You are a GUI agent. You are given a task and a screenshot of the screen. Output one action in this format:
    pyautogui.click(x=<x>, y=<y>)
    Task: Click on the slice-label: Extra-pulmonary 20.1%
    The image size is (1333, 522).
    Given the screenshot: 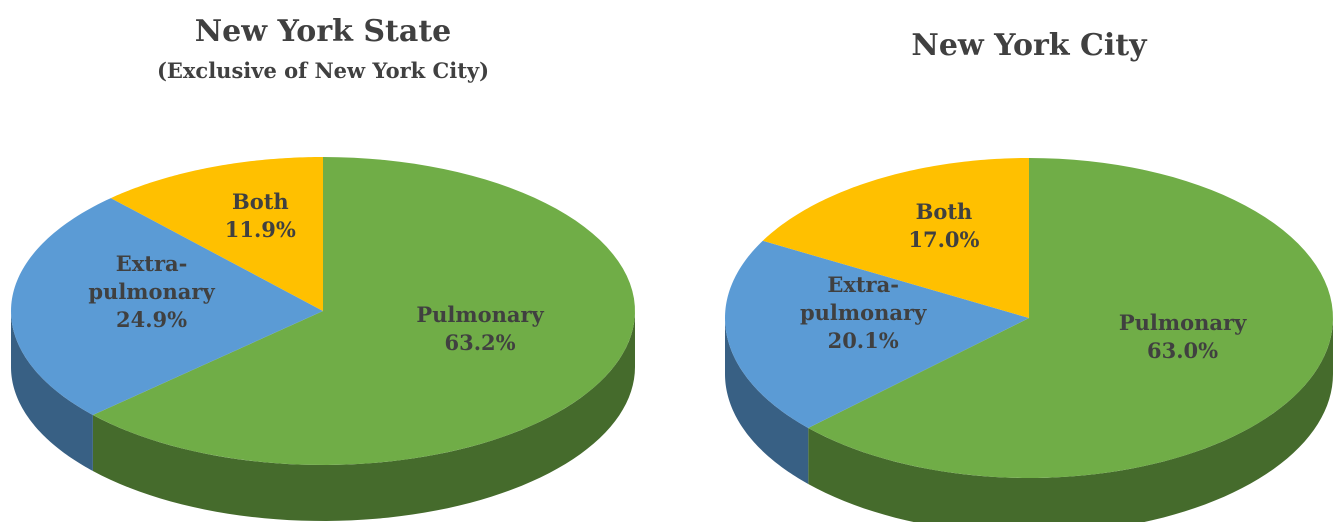 What is the action you would take?
    pyautogui.click(x=863, y=313)
    